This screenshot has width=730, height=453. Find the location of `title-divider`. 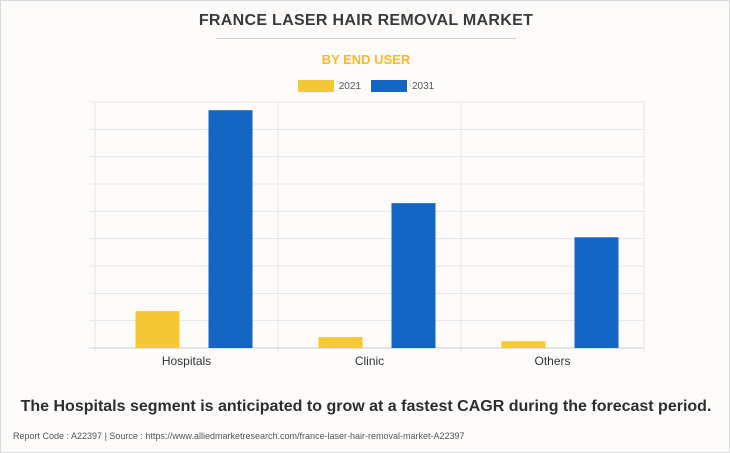

title-divider is located at coordinates (366, 38).